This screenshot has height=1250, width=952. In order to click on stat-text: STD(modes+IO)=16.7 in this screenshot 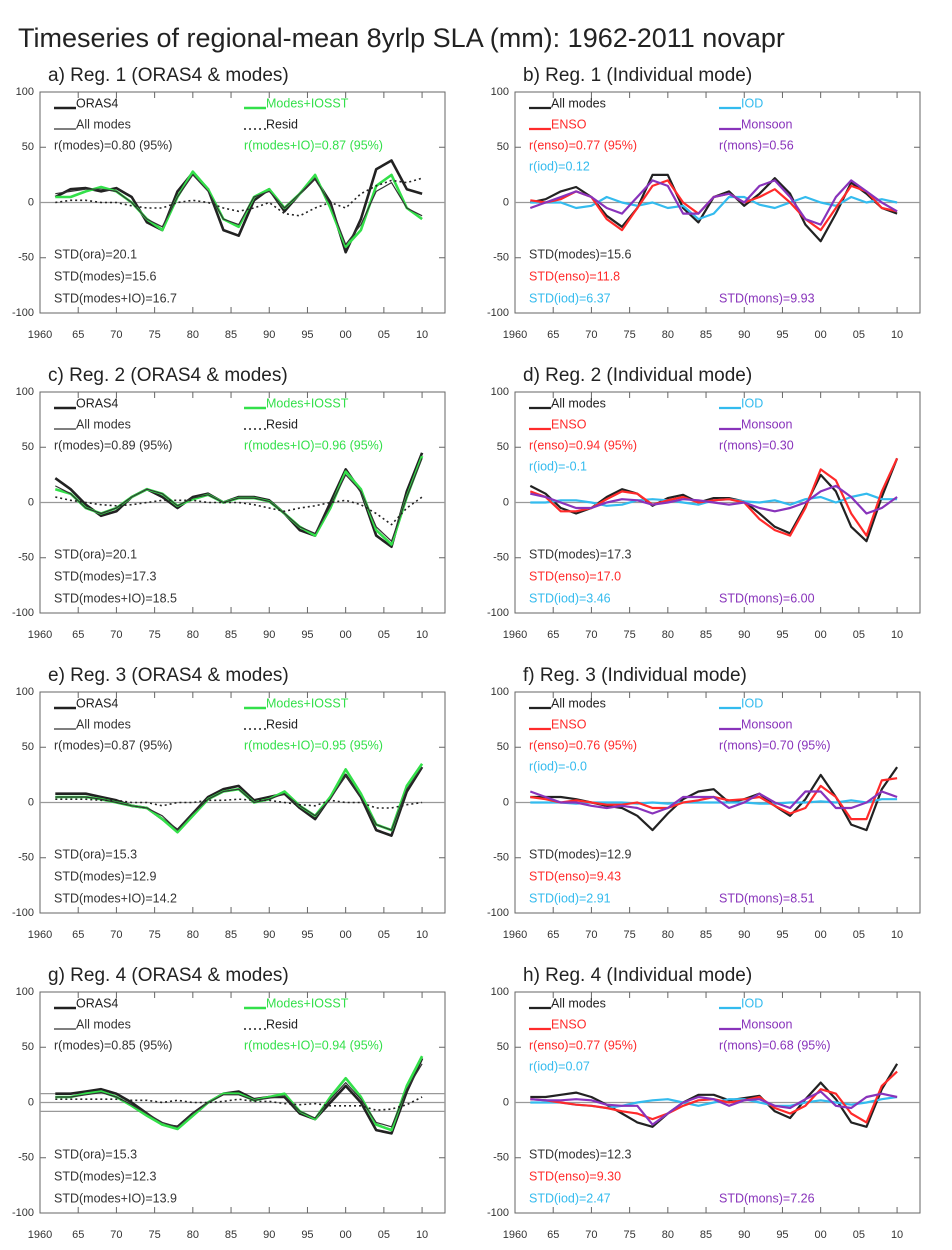, I will do `click(115, 298)`.